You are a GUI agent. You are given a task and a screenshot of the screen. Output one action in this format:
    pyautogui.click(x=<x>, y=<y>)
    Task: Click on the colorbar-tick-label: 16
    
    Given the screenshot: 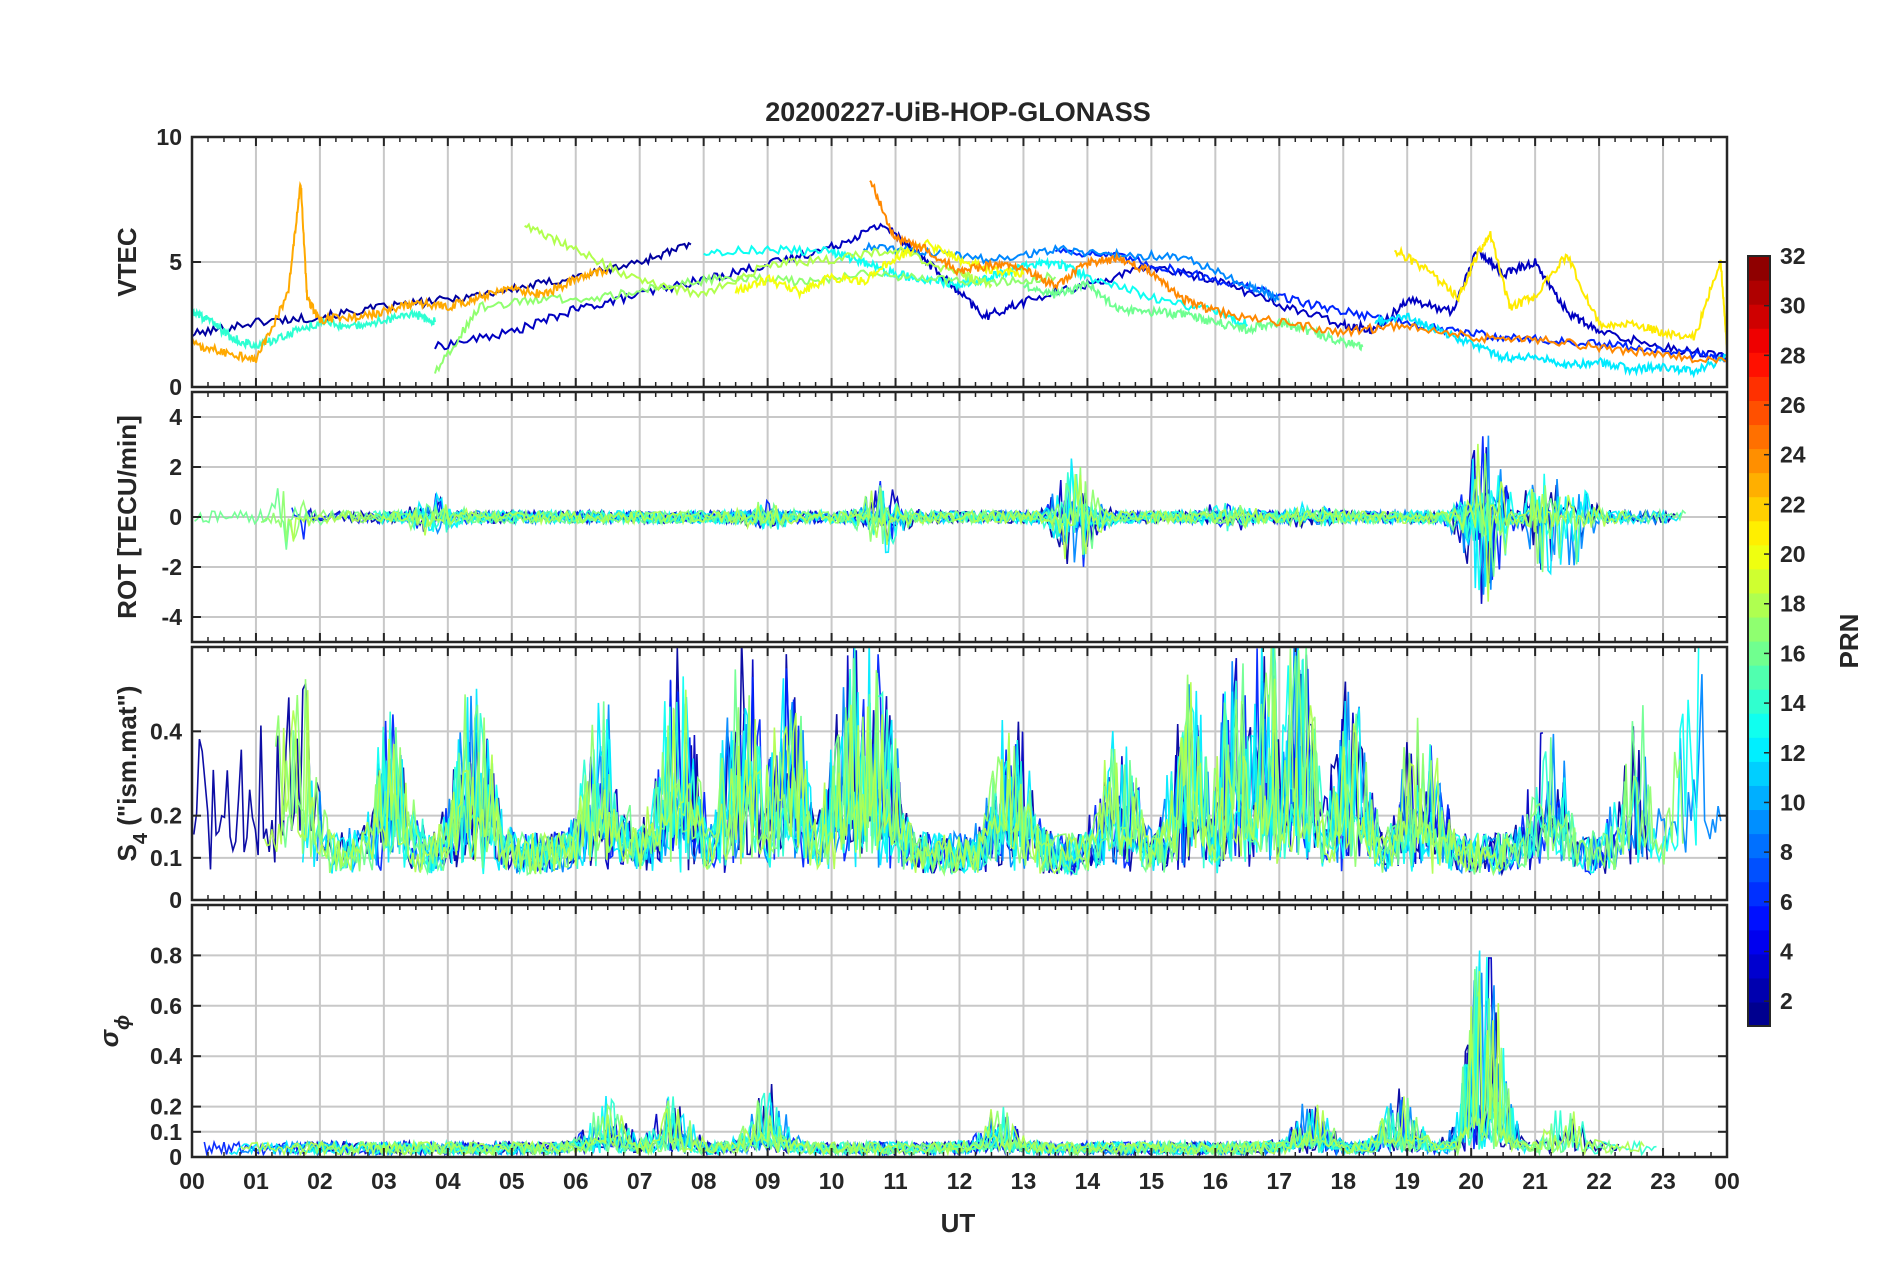 What is the action you would take?
    pyautogui.click(x=1793, y=653)
    